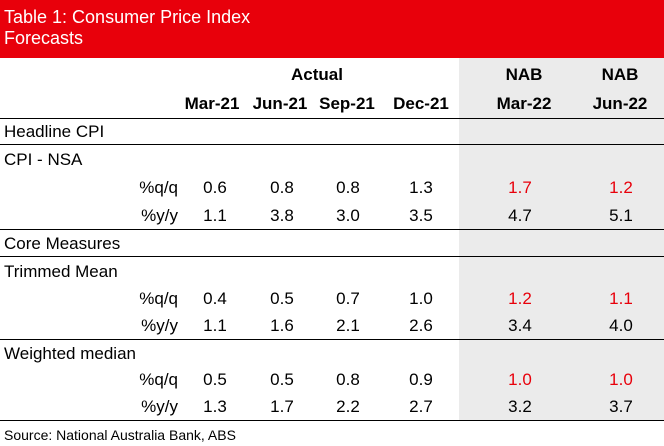  I want to click on col-header-jun21: Jun-21, so click(280, 103).